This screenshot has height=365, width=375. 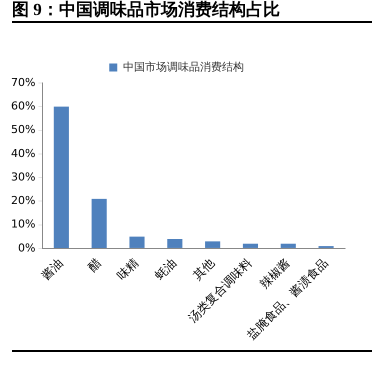 What do you see at coordinates (23, 224) in the screenshot?
I see `y-tick-label: 10%` at bounding box center [23, 224].